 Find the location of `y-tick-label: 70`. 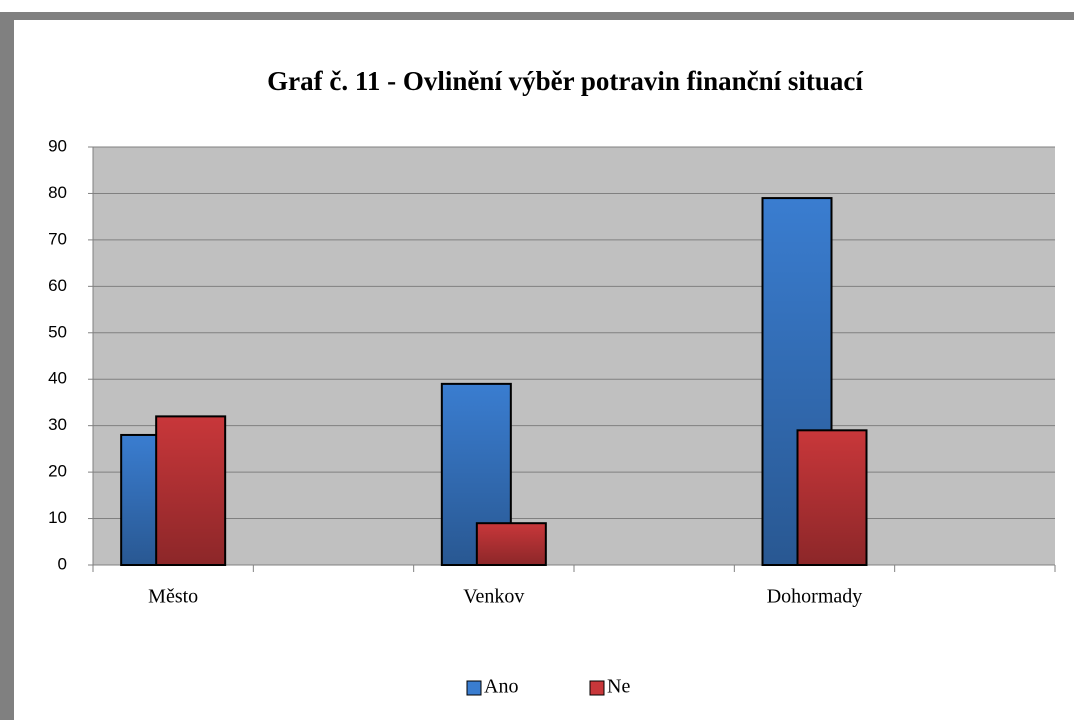

y-tick-label: 70 is located at coordinates (57, 238).